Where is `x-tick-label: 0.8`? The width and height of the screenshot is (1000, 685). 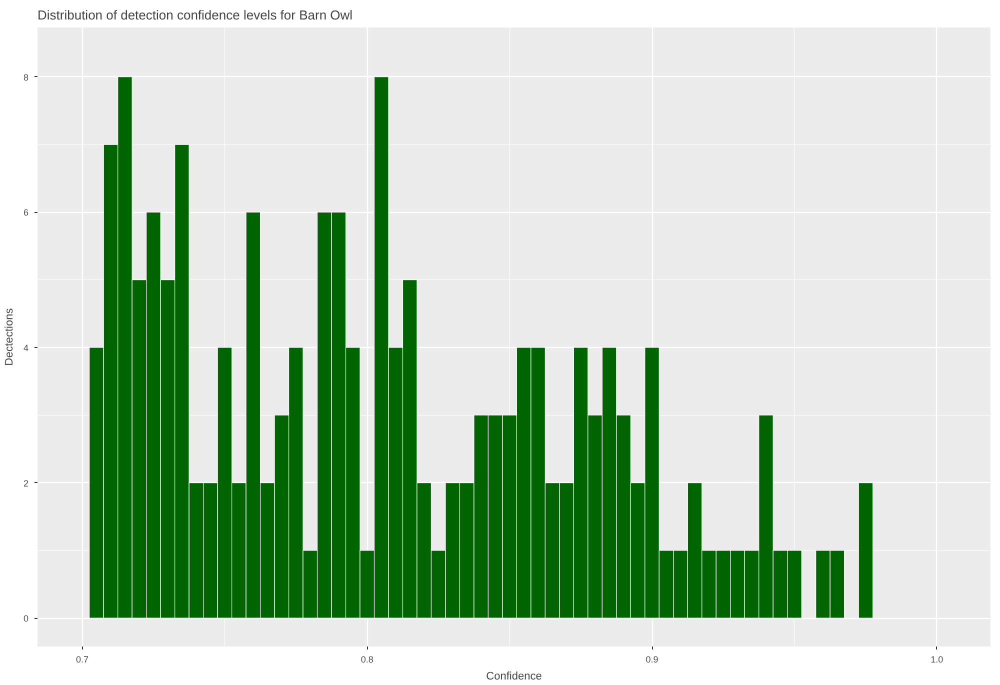
x-tick-label: 0.8 is located at coordinates (367, 659).